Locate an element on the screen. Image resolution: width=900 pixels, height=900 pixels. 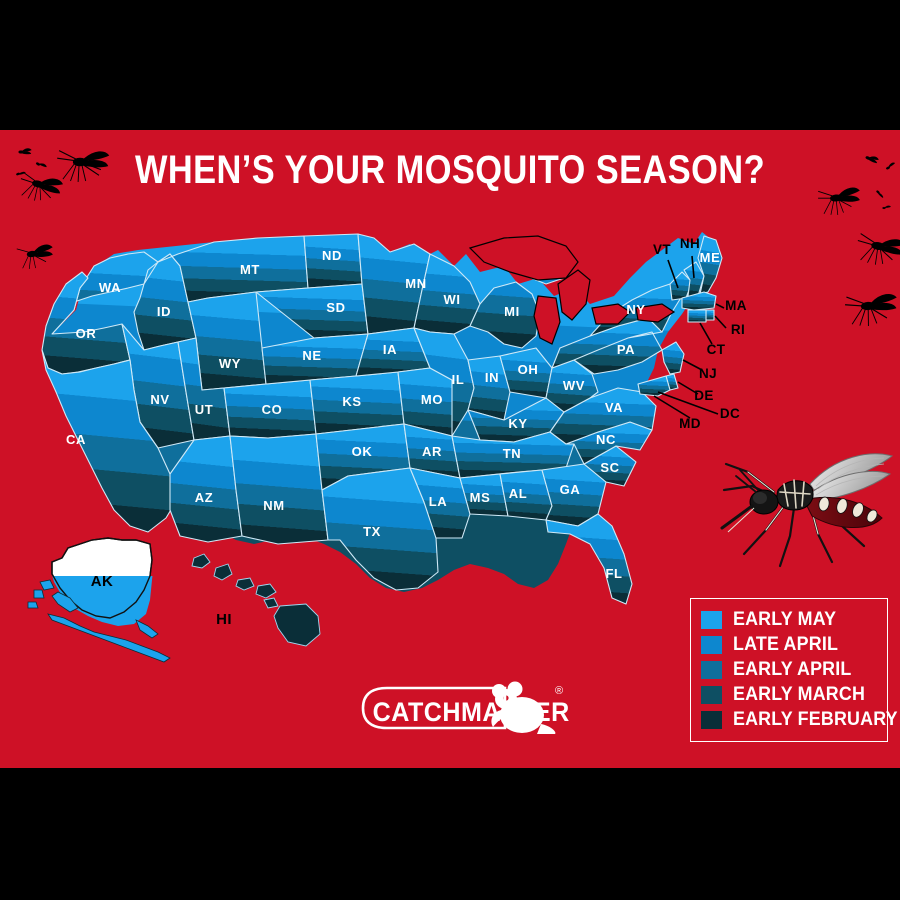
svg-text: AK is located at coordinates (102, 581).